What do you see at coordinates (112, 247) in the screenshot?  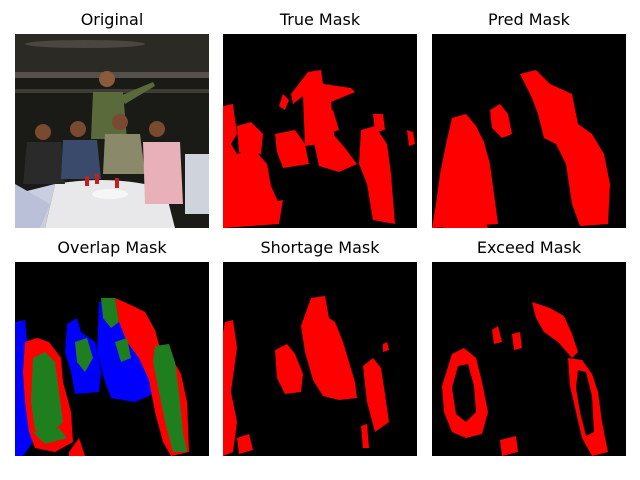 I see `panel-title: Overlap Mask` at bounding box center [112, 247].